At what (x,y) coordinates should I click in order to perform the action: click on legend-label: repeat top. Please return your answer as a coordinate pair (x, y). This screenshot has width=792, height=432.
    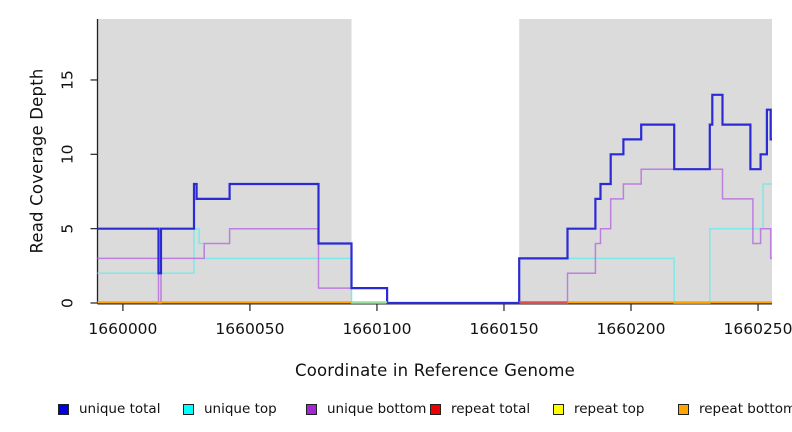
    Looking at the image, I should click on (609, 409).